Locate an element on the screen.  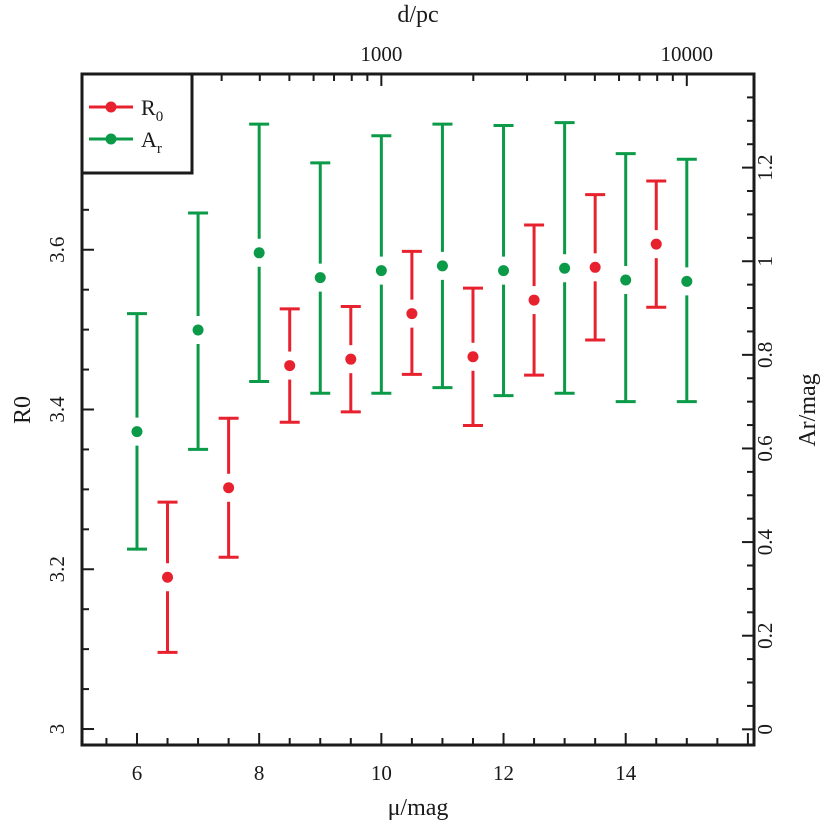
y-left-axis-label: R0 is located at coordinates (23, 410).